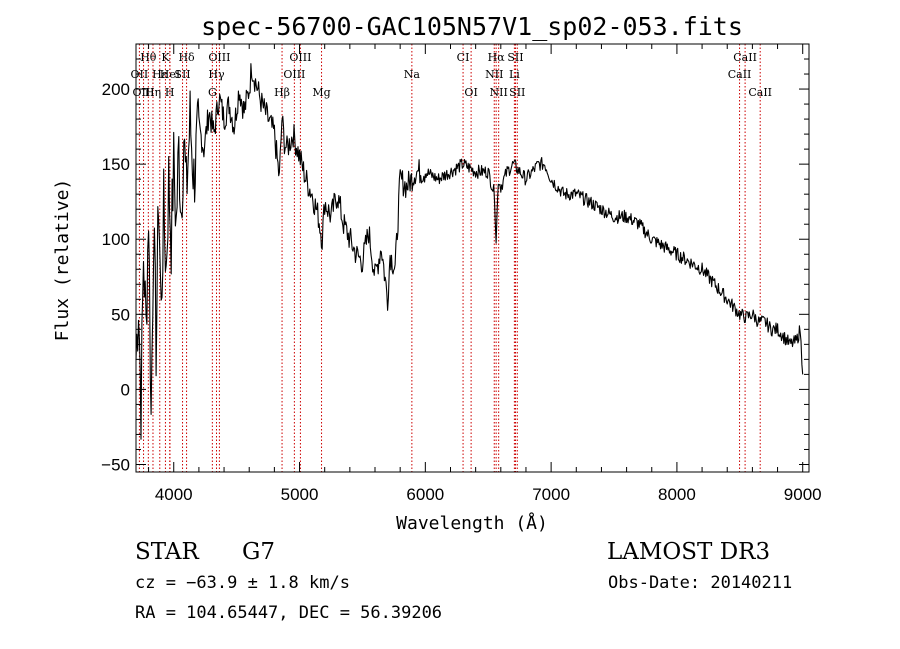  Describe the element at coordinates (116, 164) in the screenshot. I see `y-tick-label: 150` at that location.